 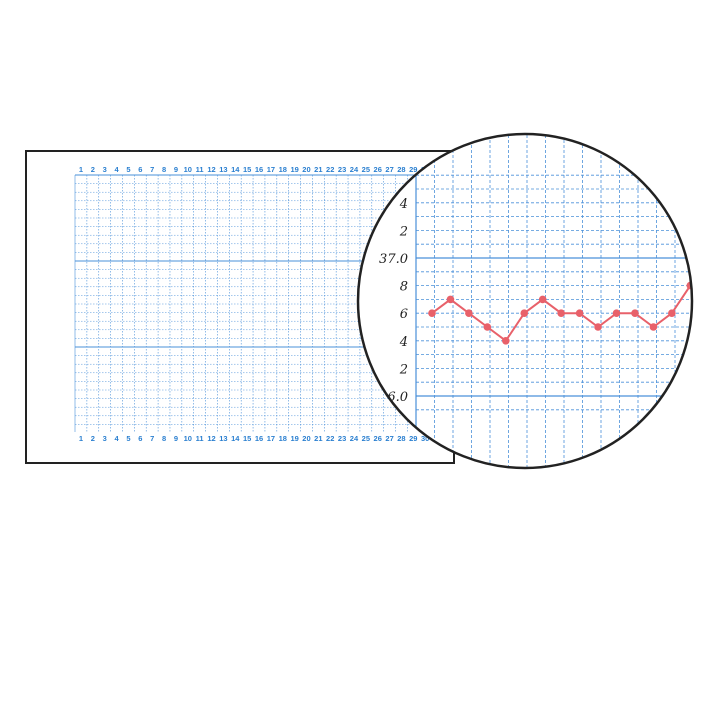 What do you see at coordinates (404, 314) in the screenshot?
I see `y-tick-label: 6` at bounding box center [404, 314].